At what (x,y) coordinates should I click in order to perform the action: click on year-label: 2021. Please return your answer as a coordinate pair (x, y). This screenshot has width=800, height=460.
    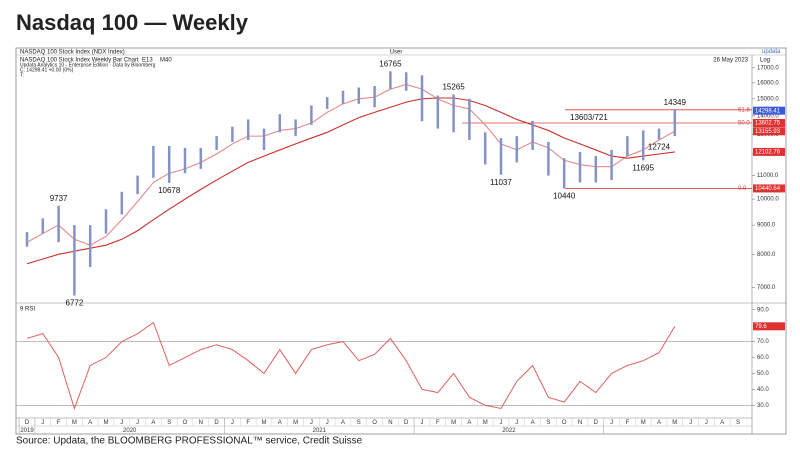
    Looking at the image, I should click on (320, 431).